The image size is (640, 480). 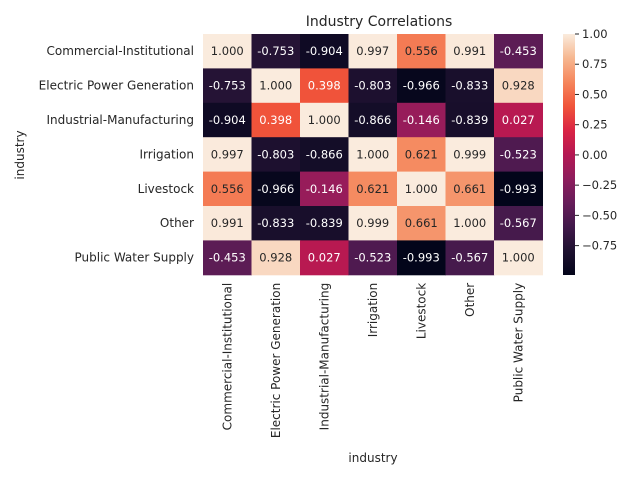 What do you see at coordinates (599, 215) in the screenshot?
I see `colorbar-tick-label: −0.50` at bounding box center [599, 215].